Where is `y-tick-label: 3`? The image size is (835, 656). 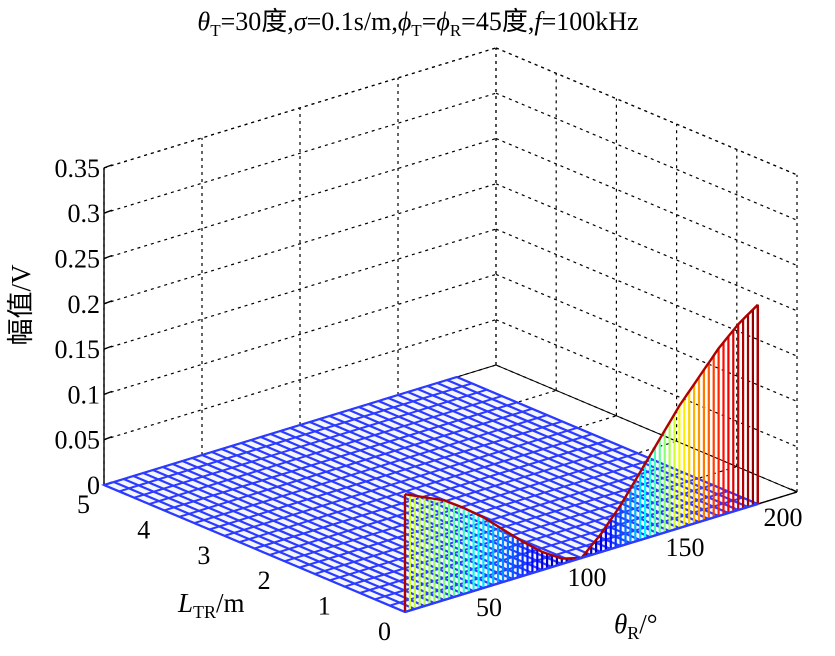
y-tick-label: 3 is located at coordinates (203, 555).